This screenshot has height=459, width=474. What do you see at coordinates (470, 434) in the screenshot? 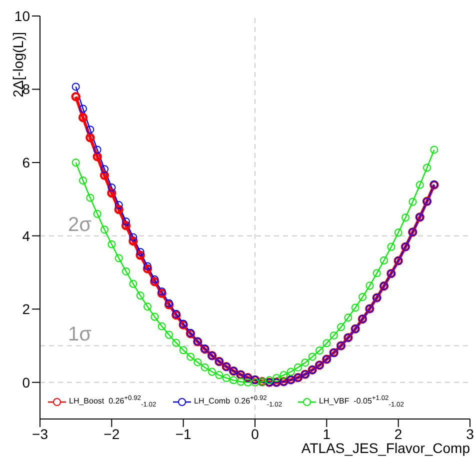
I see `x-tick-label: 3` at bounding box center [470, 434].